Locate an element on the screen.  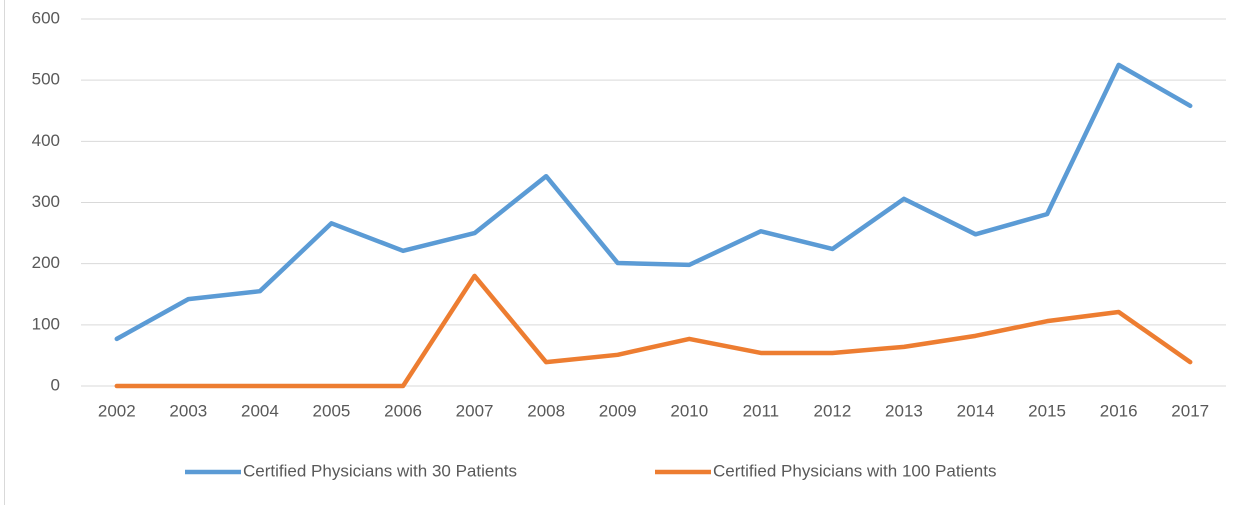
x-tick-label: 2004 is located at coordinates (260, 410).